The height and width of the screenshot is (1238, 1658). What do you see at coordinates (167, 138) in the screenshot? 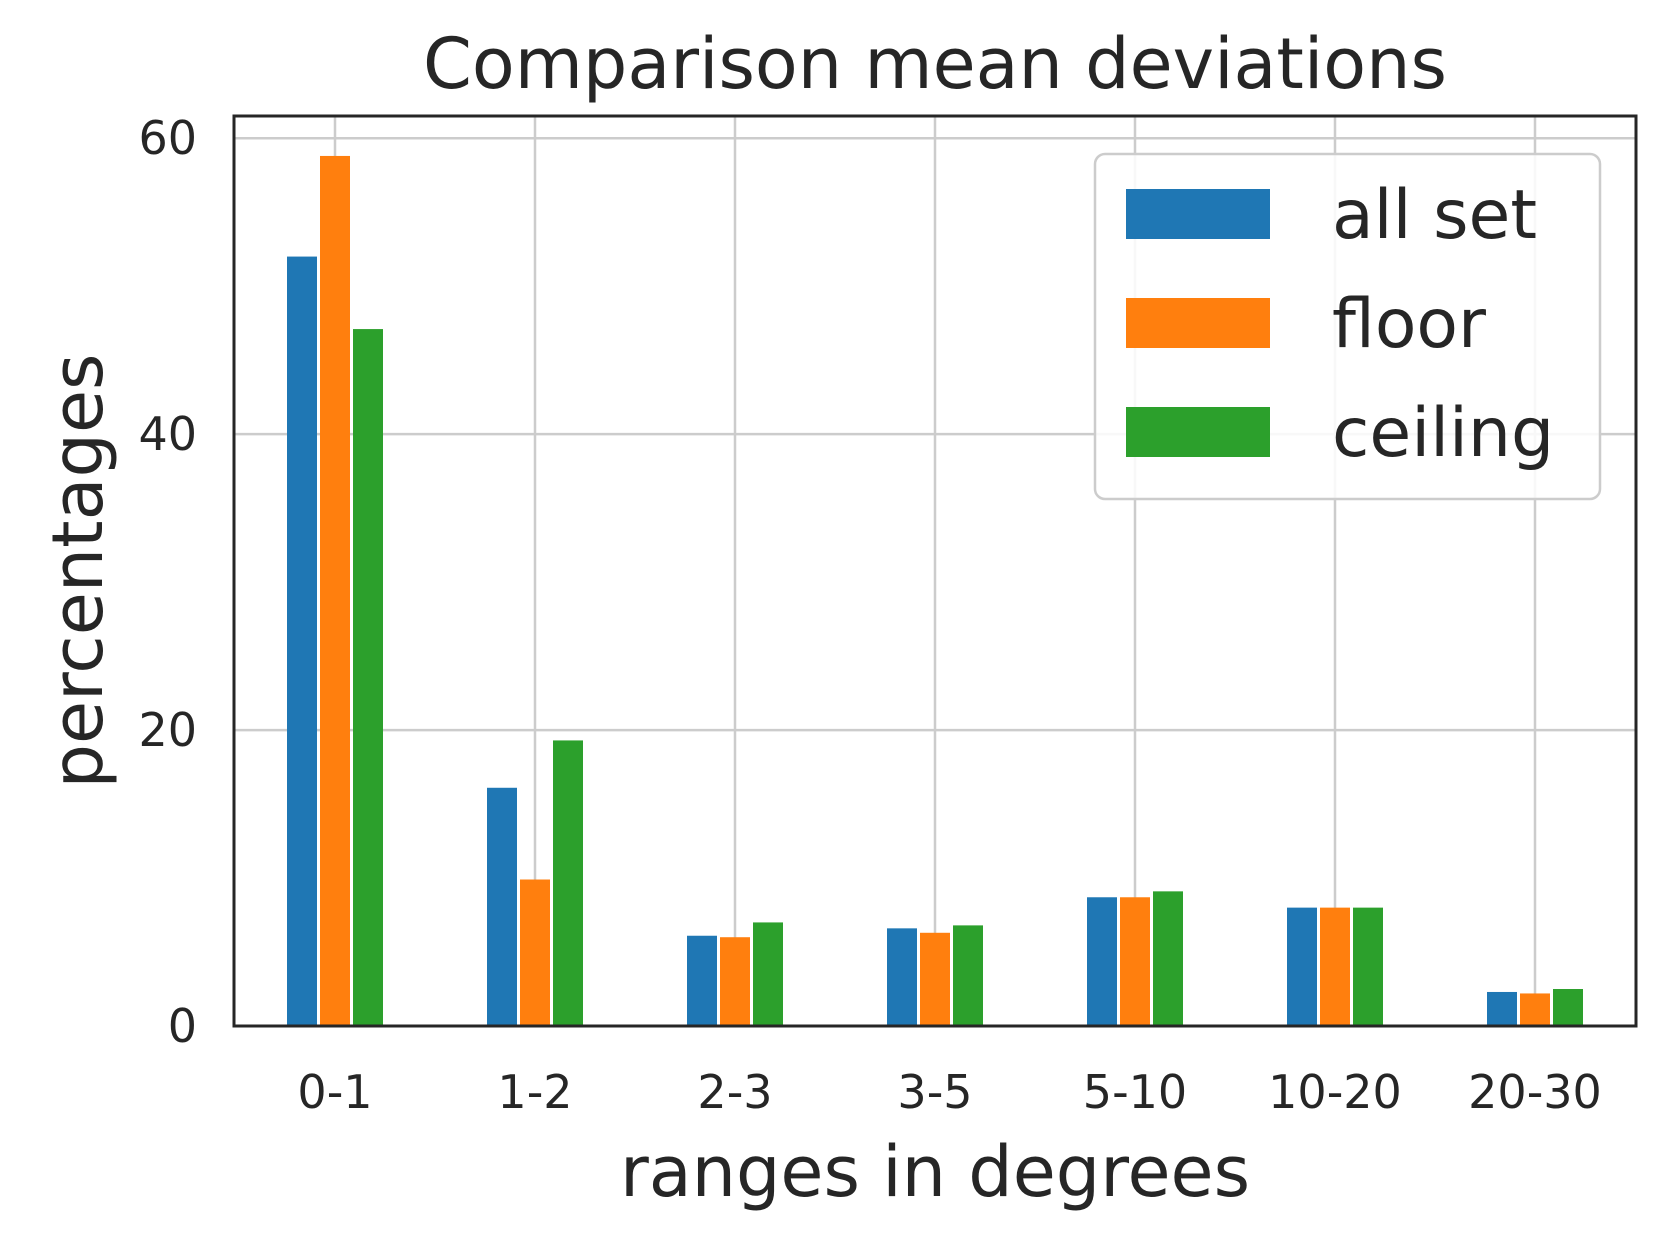
I see `y-tick-label: 60` at bounding box center [167, 138].